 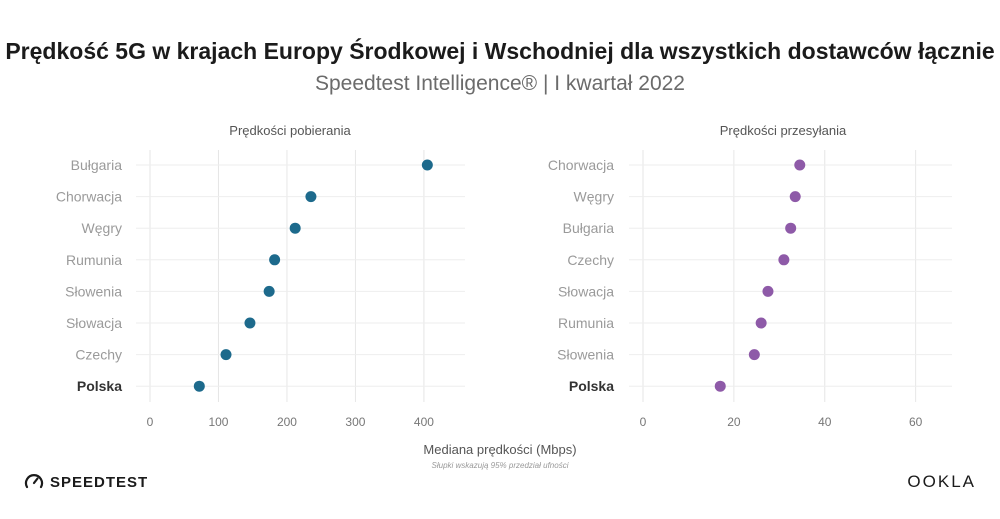 I want to click on download-category-label: Słowenia, so click(x=93, y=291).